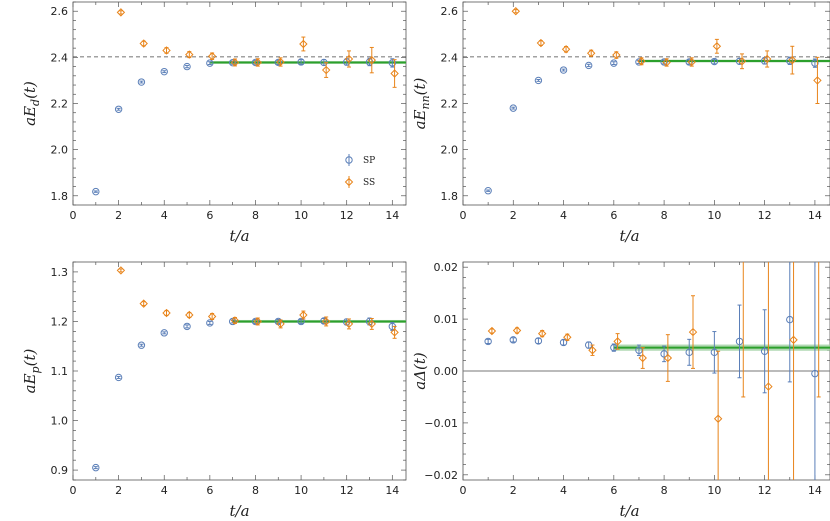 This screenshot has width=830, height=521. Describe the element at coordinates (35, 369) in the screenshot. I see `y-axis-title-sub: p` at that location.